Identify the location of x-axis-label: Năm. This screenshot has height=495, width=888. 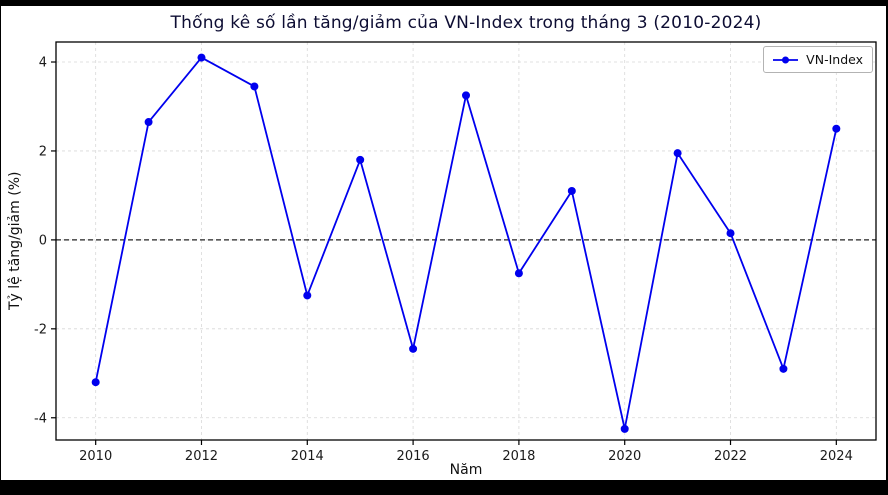
(466, 470).